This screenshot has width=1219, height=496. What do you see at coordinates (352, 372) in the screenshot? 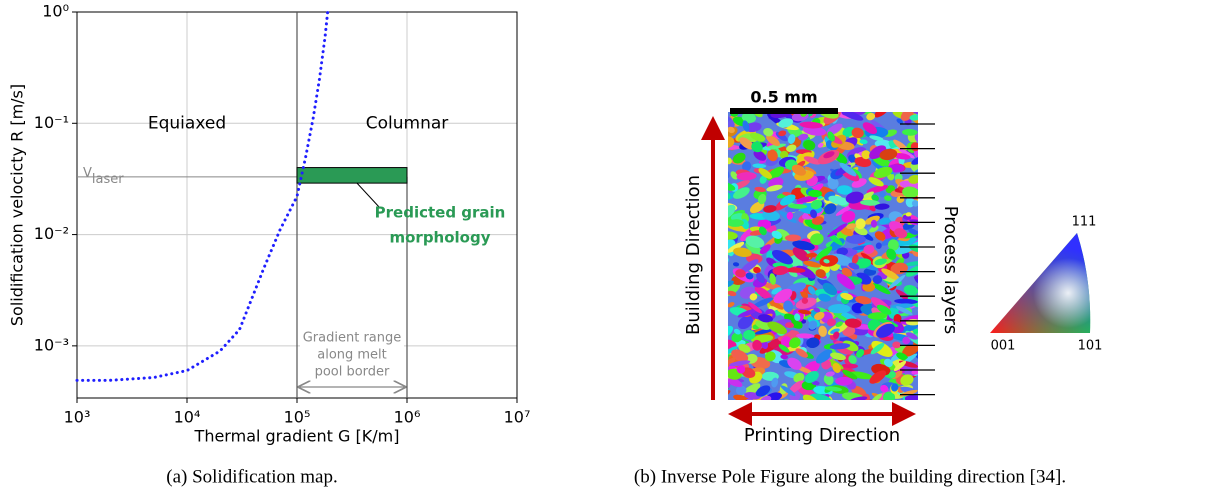
I see `range-label: pool border` at bounding box center [352, 372].